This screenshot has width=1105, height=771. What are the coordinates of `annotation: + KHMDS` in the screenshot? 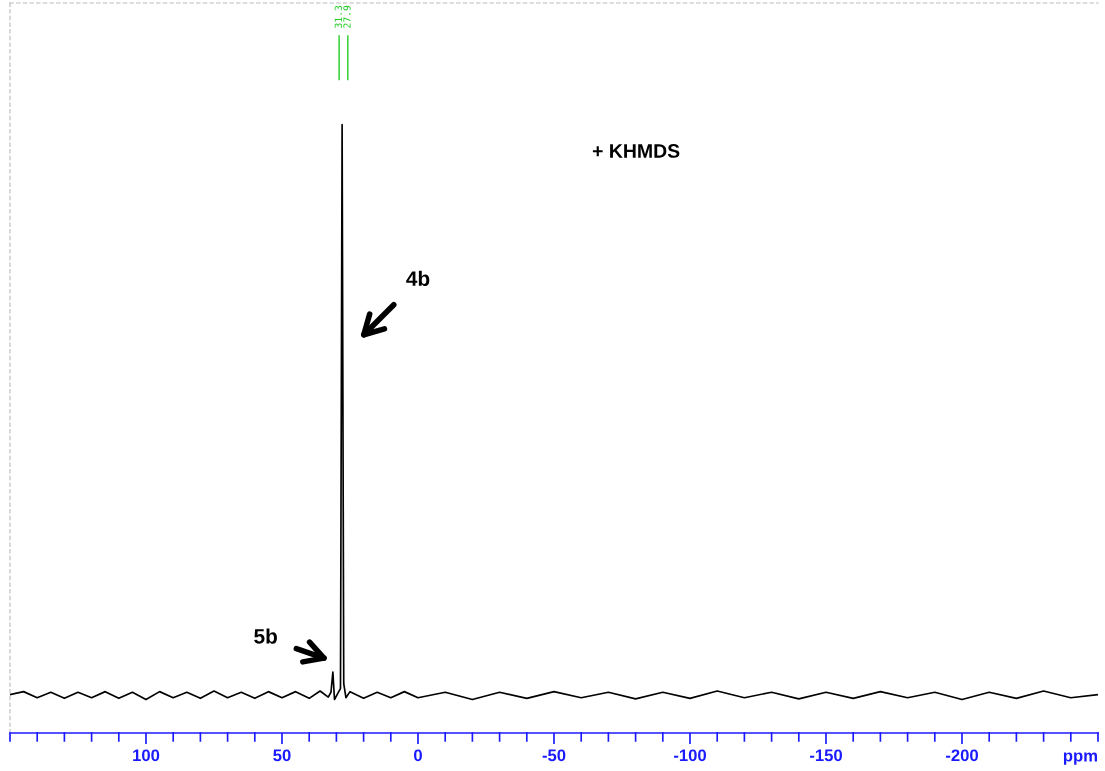 It's located at (636, 151).